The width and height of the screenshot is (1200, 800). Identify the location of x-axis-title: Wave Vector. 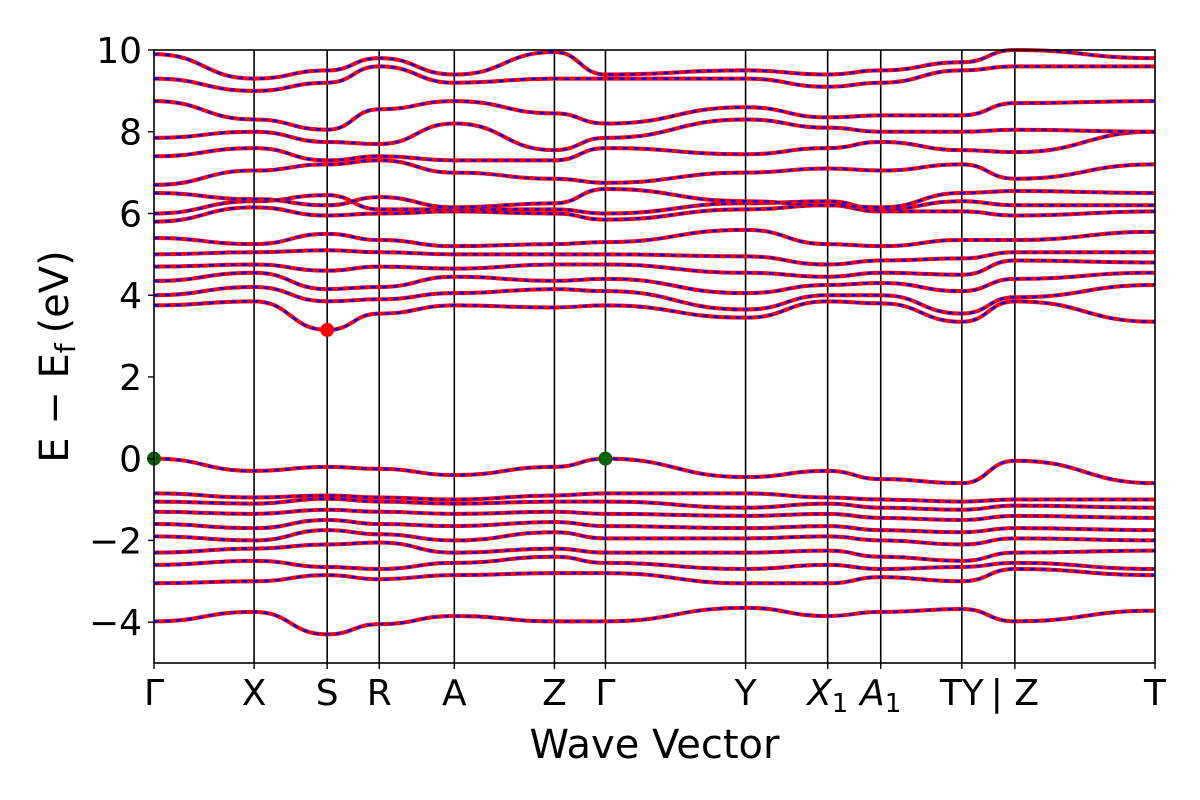
(655, 745).